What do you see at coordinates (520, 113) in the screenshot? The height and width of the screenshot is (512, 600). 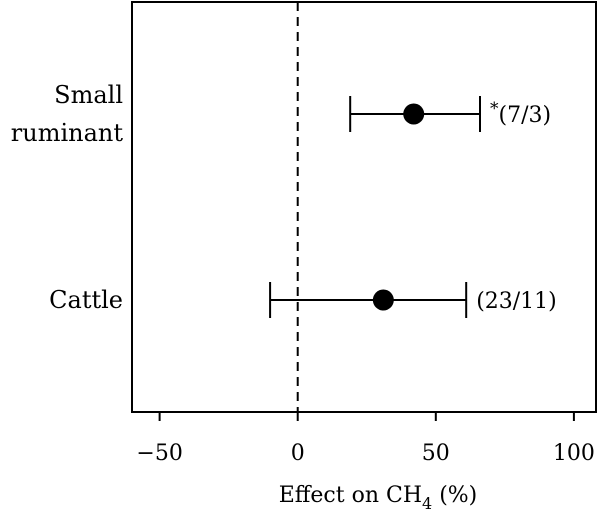 I see `count-annotation: *(7/3)` at bounding box center [520, 113].